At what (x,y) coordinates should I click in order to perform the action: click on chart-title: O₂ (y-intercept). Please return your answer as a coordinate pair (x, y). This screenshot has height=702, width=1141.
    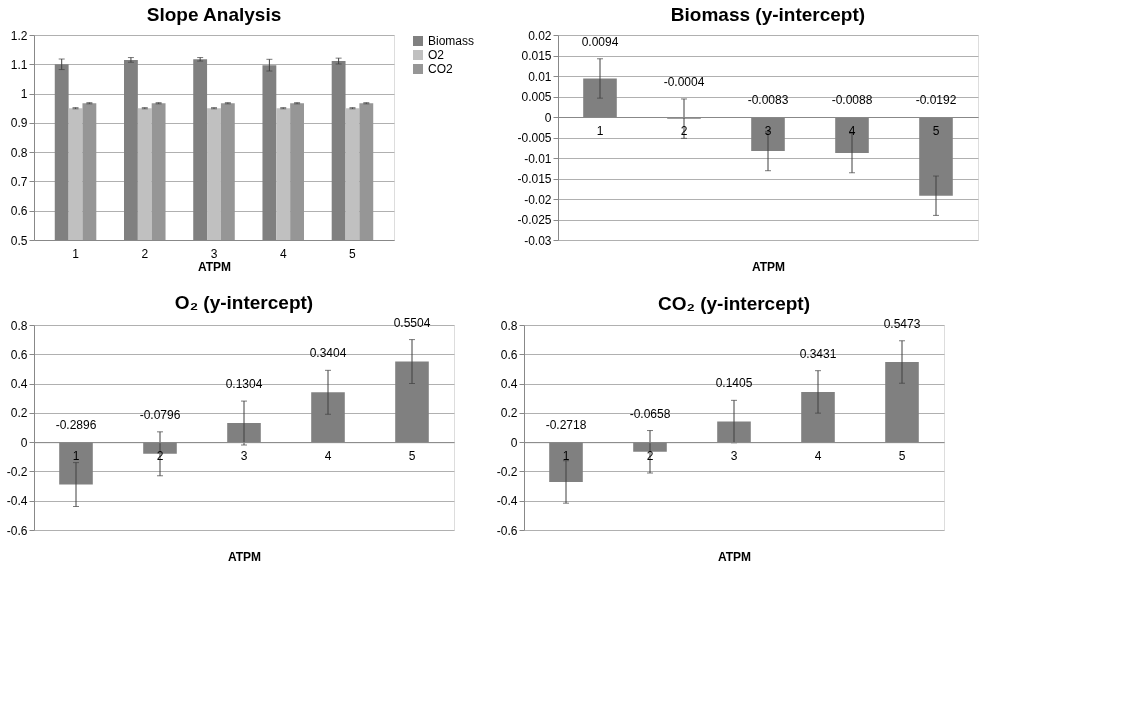
    Looking at the image, I should click on (244, 302).